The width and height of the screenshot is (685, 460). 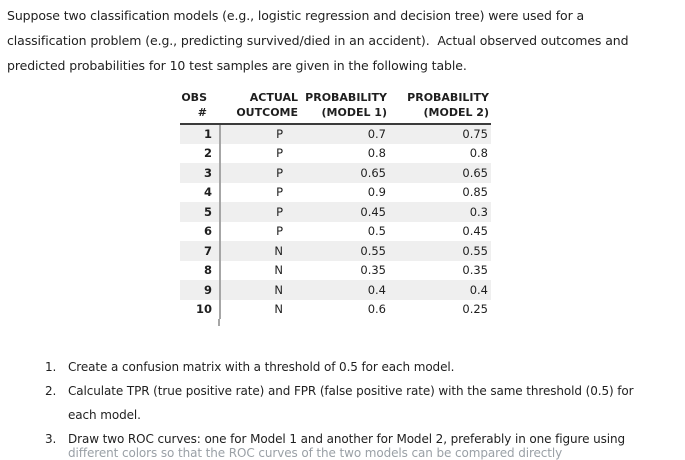 I want to click on column-divider-extension, so click(x=219, y=322).